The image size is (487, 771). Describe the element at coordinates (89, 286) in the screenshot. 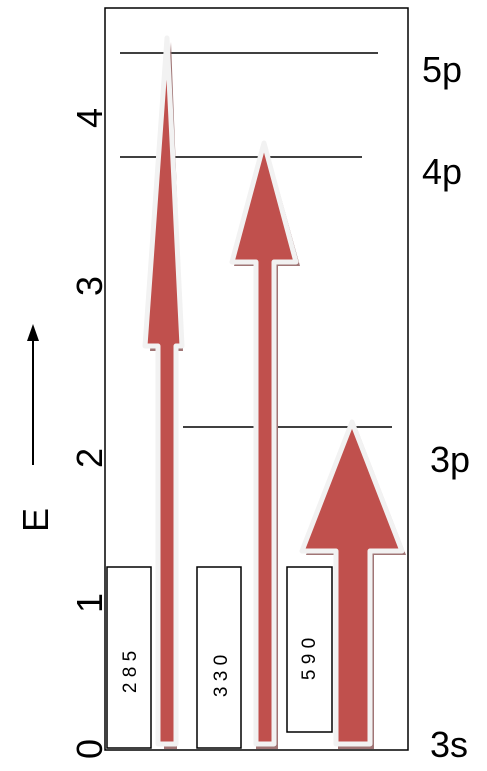

I see `y-tick-3: 3` at that location.